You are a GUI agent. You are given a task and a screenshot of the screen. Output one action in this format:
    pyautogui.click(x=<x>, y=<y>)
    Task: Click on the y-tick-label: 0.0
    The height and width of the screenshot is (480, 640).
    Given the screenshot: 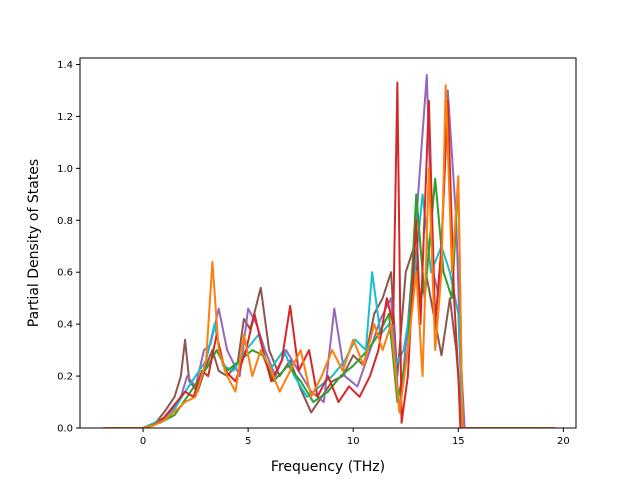 What is the action you would take?
    pyautogui.click(x=65, y=429)
    